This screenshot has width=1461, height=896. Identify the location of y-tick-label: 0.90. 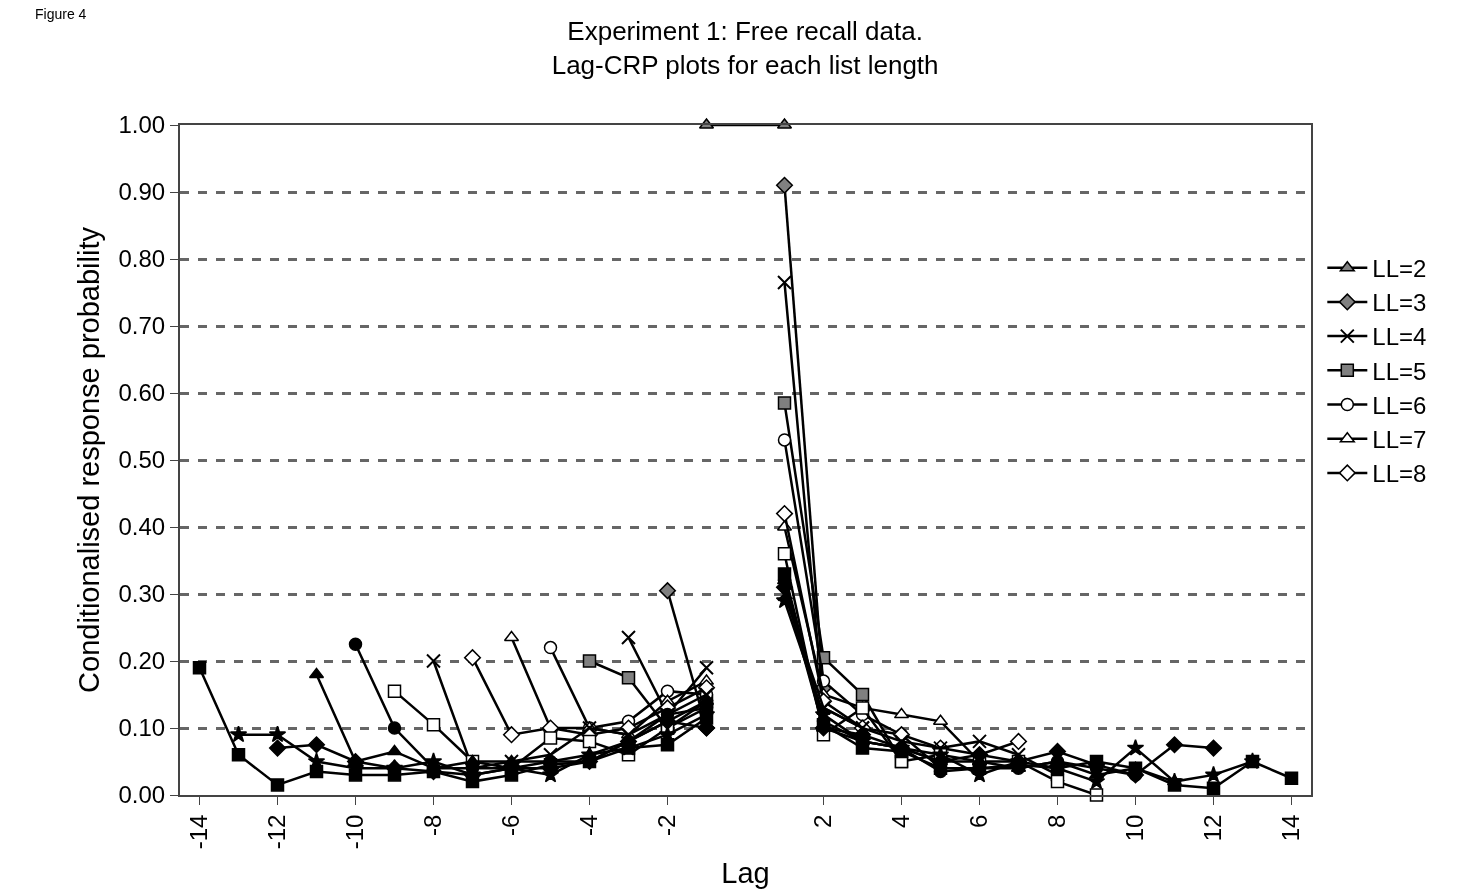
(142, 192).